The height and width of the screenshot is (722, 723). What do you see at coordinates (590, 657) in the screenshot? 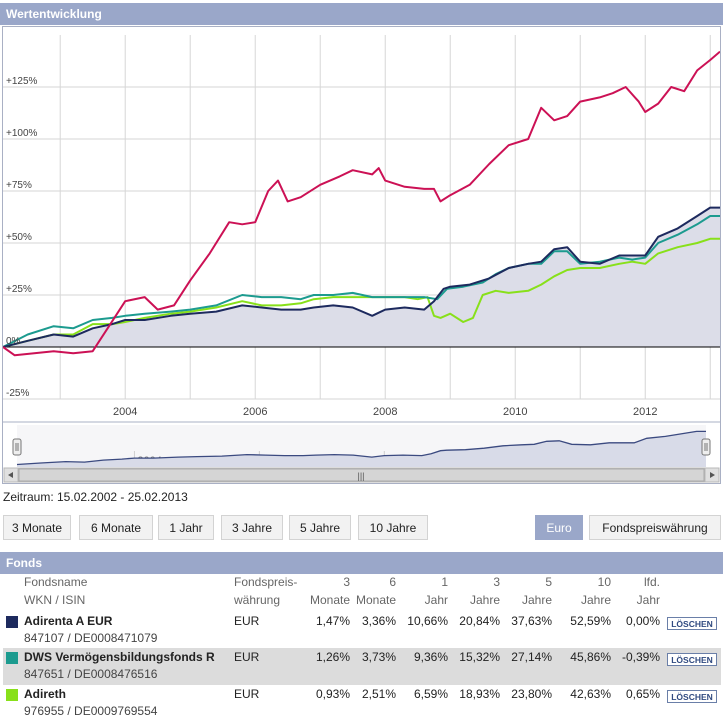
I see `fund-performance-value: 45,86%` at bounding box center [590, 657].